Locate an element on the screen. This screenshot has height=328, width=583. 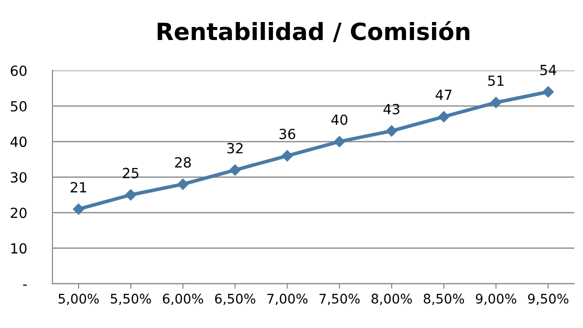
x-tick-label: 7,50% is located at coordinates (340, 299).